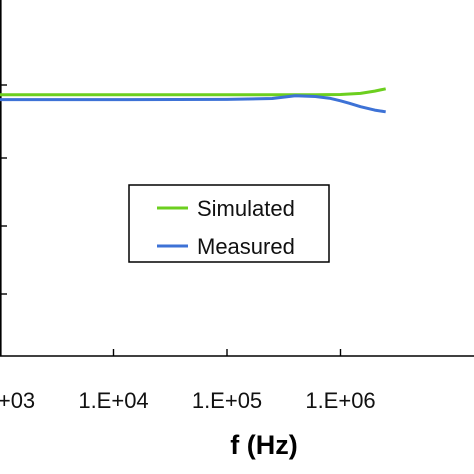  What do you see at coordinates (188, 381) in the screenshot?
I see `x-ticks: 1.E+03 1.E+04 1.E+05 1.E+06` at bounding box center [188, 381].